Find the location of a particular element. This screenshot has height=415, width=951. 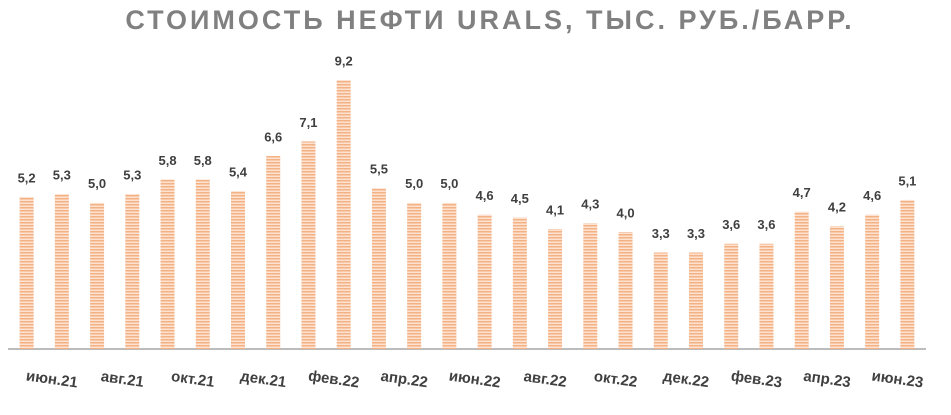

x-tick-label: окт.21 is located at coordinates (193, 379).